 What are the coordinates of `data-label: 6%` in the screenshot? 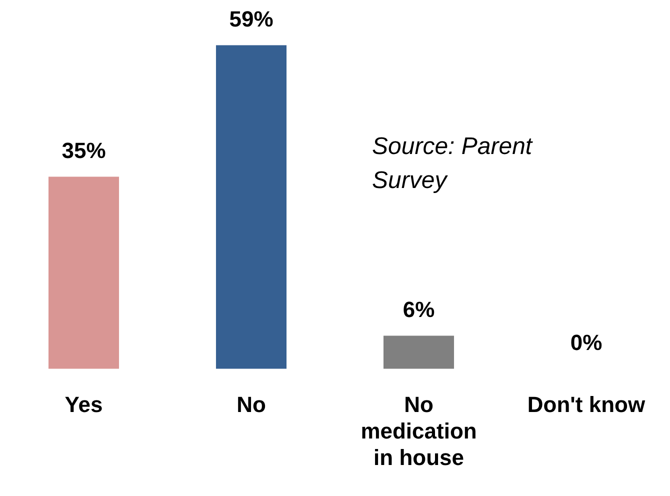 It's located at (418, 309).